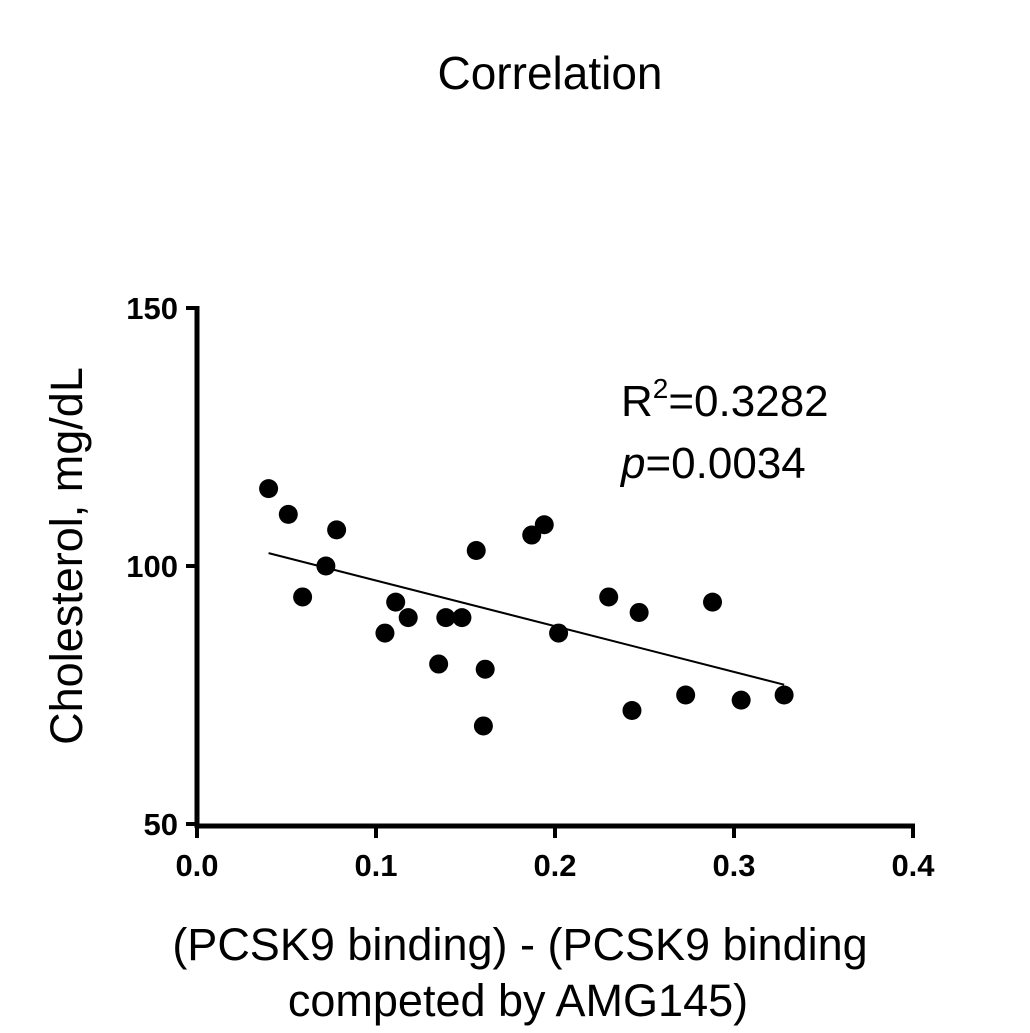 This screenshot has width=1030, height=1033. What do you see at coordinates (661, 388) in the screenshot?
I see `r2-superscript: 2` at bounding box center [661, 388].